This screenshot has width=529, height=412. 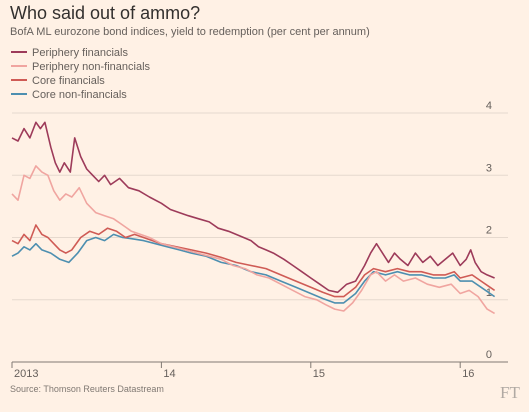 I want to click on x-tick-label-1: 14, so click(x=169, y=374).